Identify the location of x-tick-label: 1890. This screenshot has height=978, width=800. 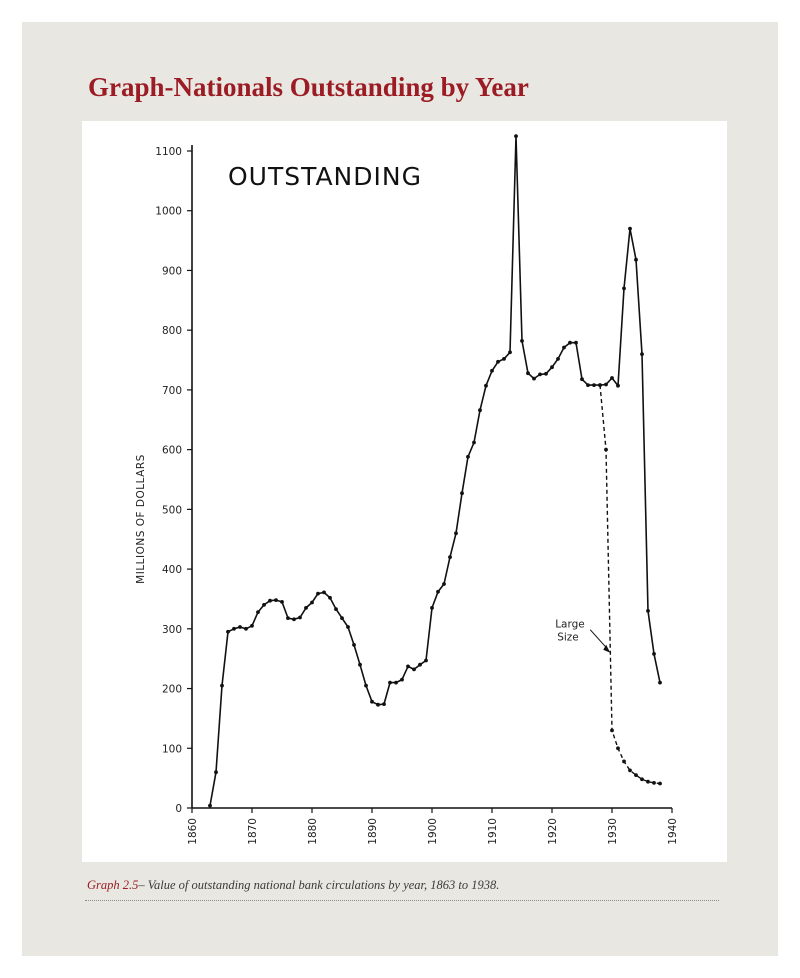
(373, 831).